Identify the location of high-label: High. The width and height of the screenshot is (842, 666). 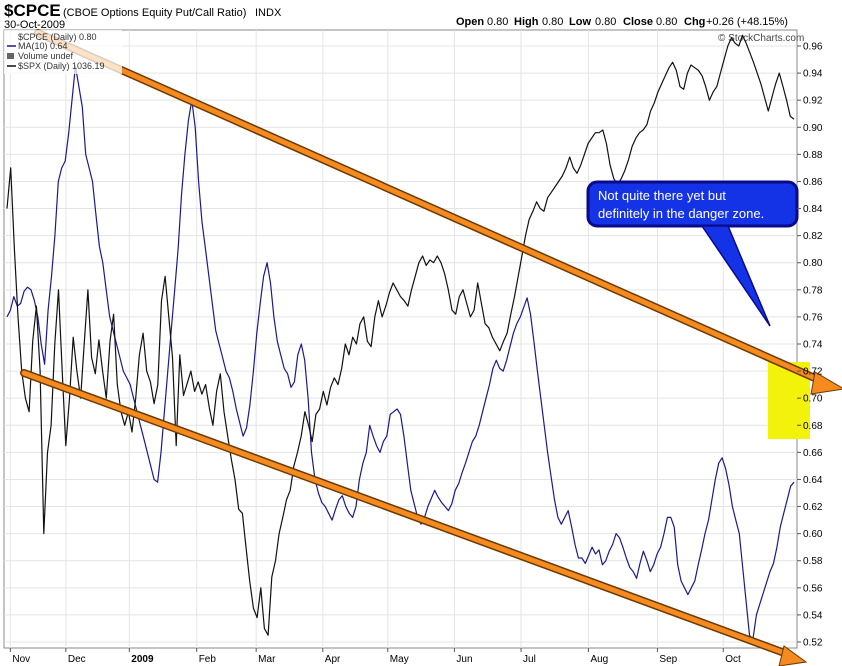
(526, 22).